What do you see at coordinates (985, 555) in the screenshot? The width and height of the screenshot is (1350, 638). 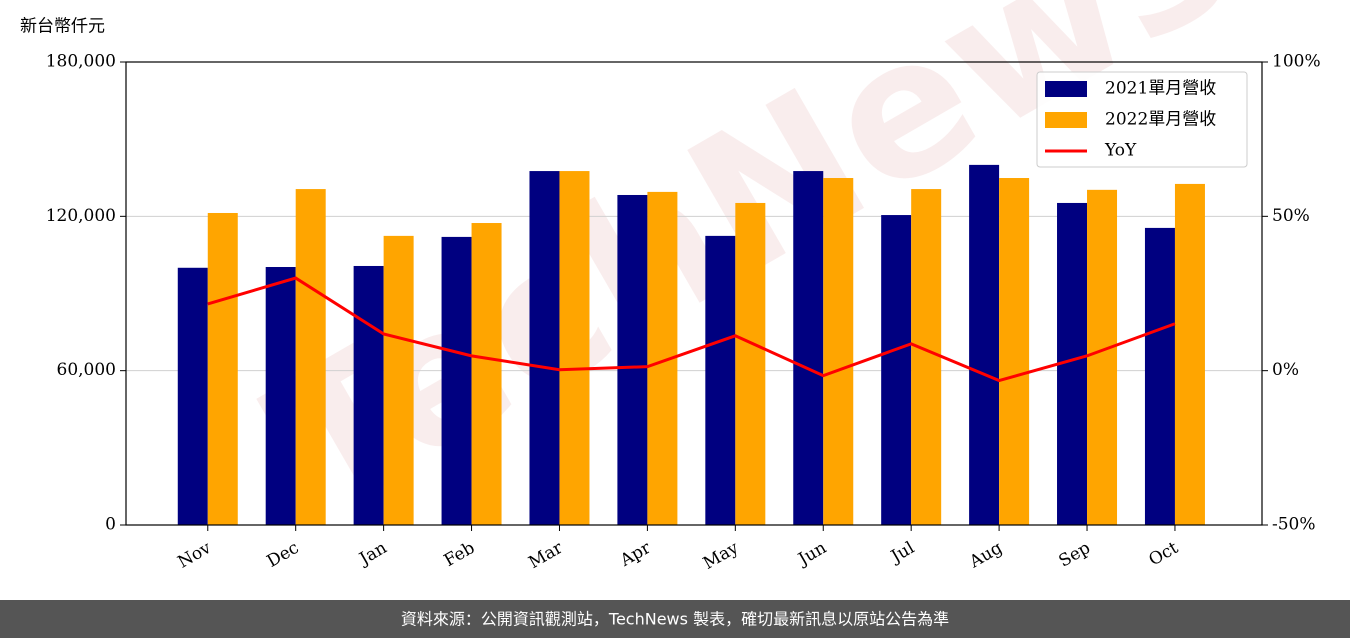 I see `x-tick-label: Aug` at bounding box center [985, 555].